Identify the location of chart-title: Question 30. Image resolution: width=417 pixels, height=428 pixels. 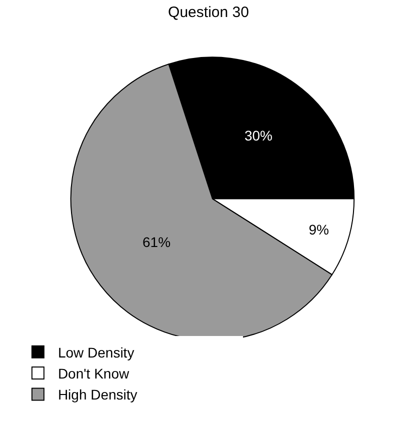
(208, 12).